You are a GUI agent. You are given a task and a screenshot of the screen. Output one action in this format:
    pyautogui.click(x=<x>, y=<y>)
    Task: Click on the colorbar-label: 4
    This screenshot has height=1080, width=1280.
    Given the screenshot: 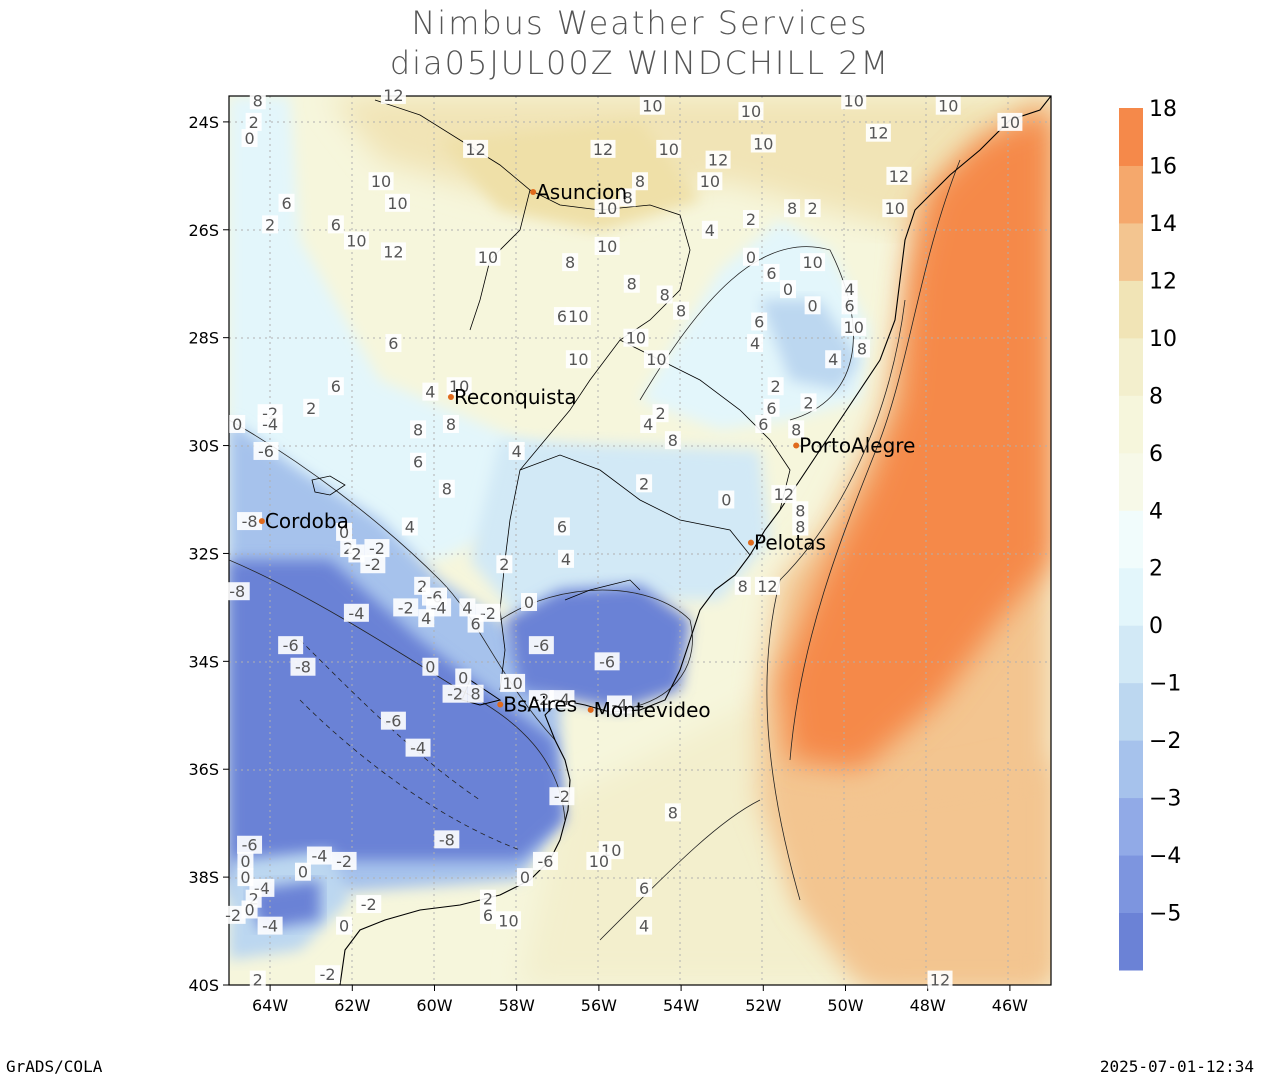 What is the action you would take?
    pyautogui.click(x=1156, y=511)
    